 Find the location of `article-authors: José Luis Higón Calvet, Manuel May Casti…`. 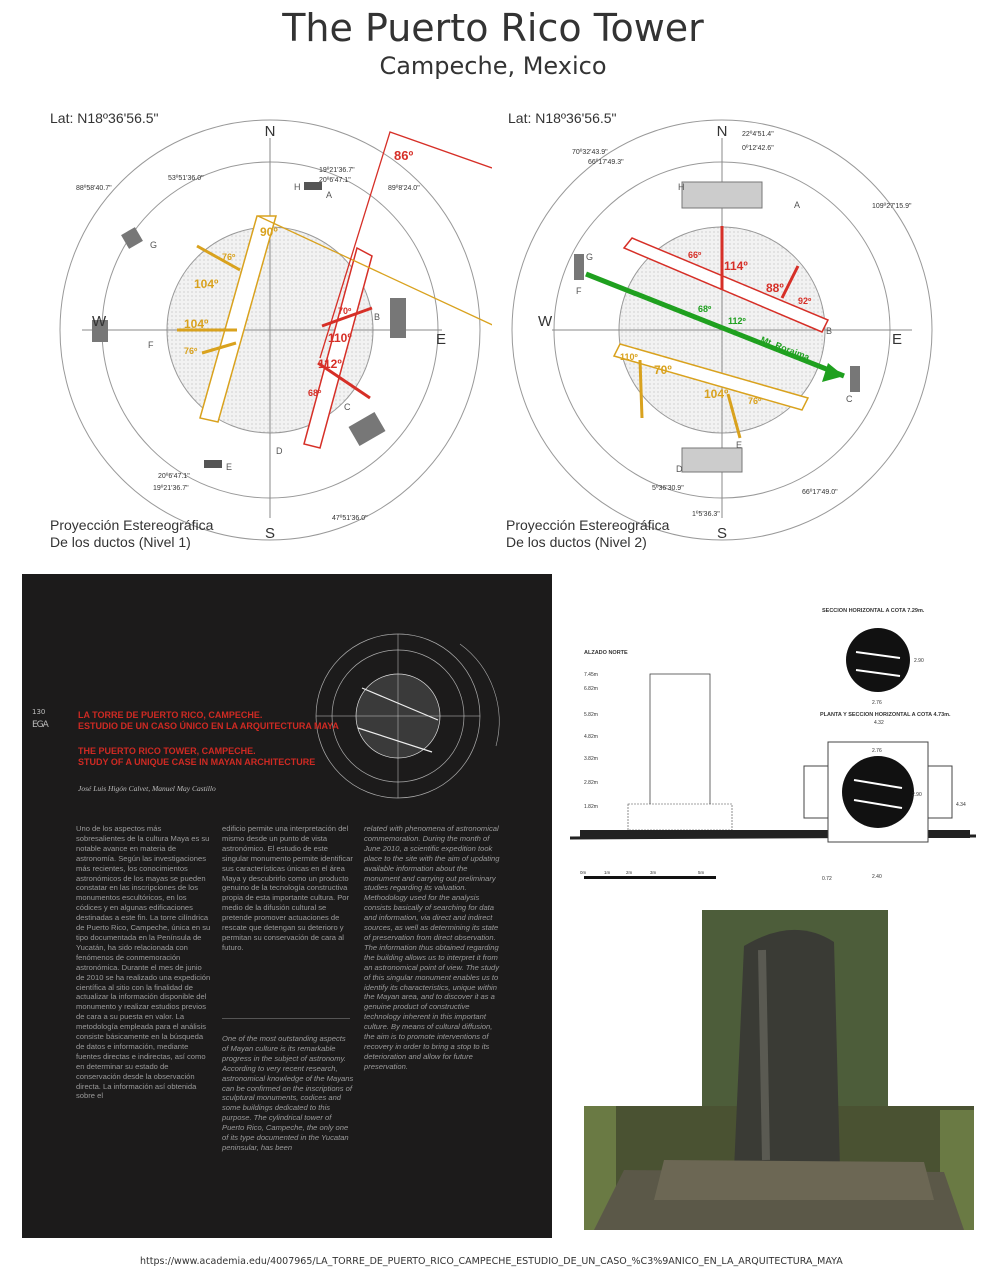

article-authors: José Luis Higón Calvet, Manuel May Casti… is located at coordinates (147, 788).